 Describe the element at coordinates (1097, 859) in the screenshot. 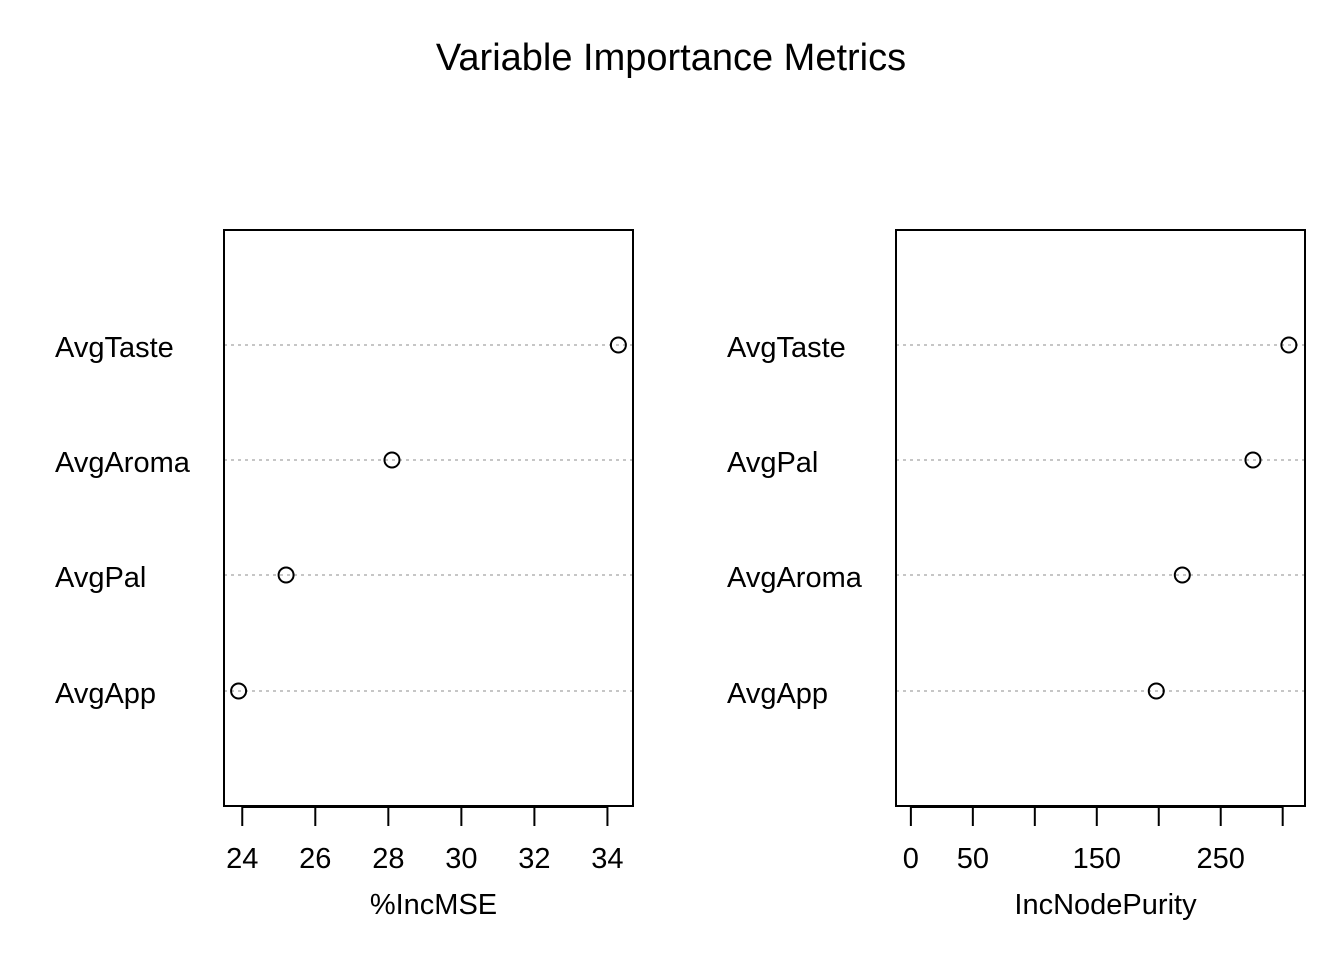

I see `x-tick-label: 150` at that location.